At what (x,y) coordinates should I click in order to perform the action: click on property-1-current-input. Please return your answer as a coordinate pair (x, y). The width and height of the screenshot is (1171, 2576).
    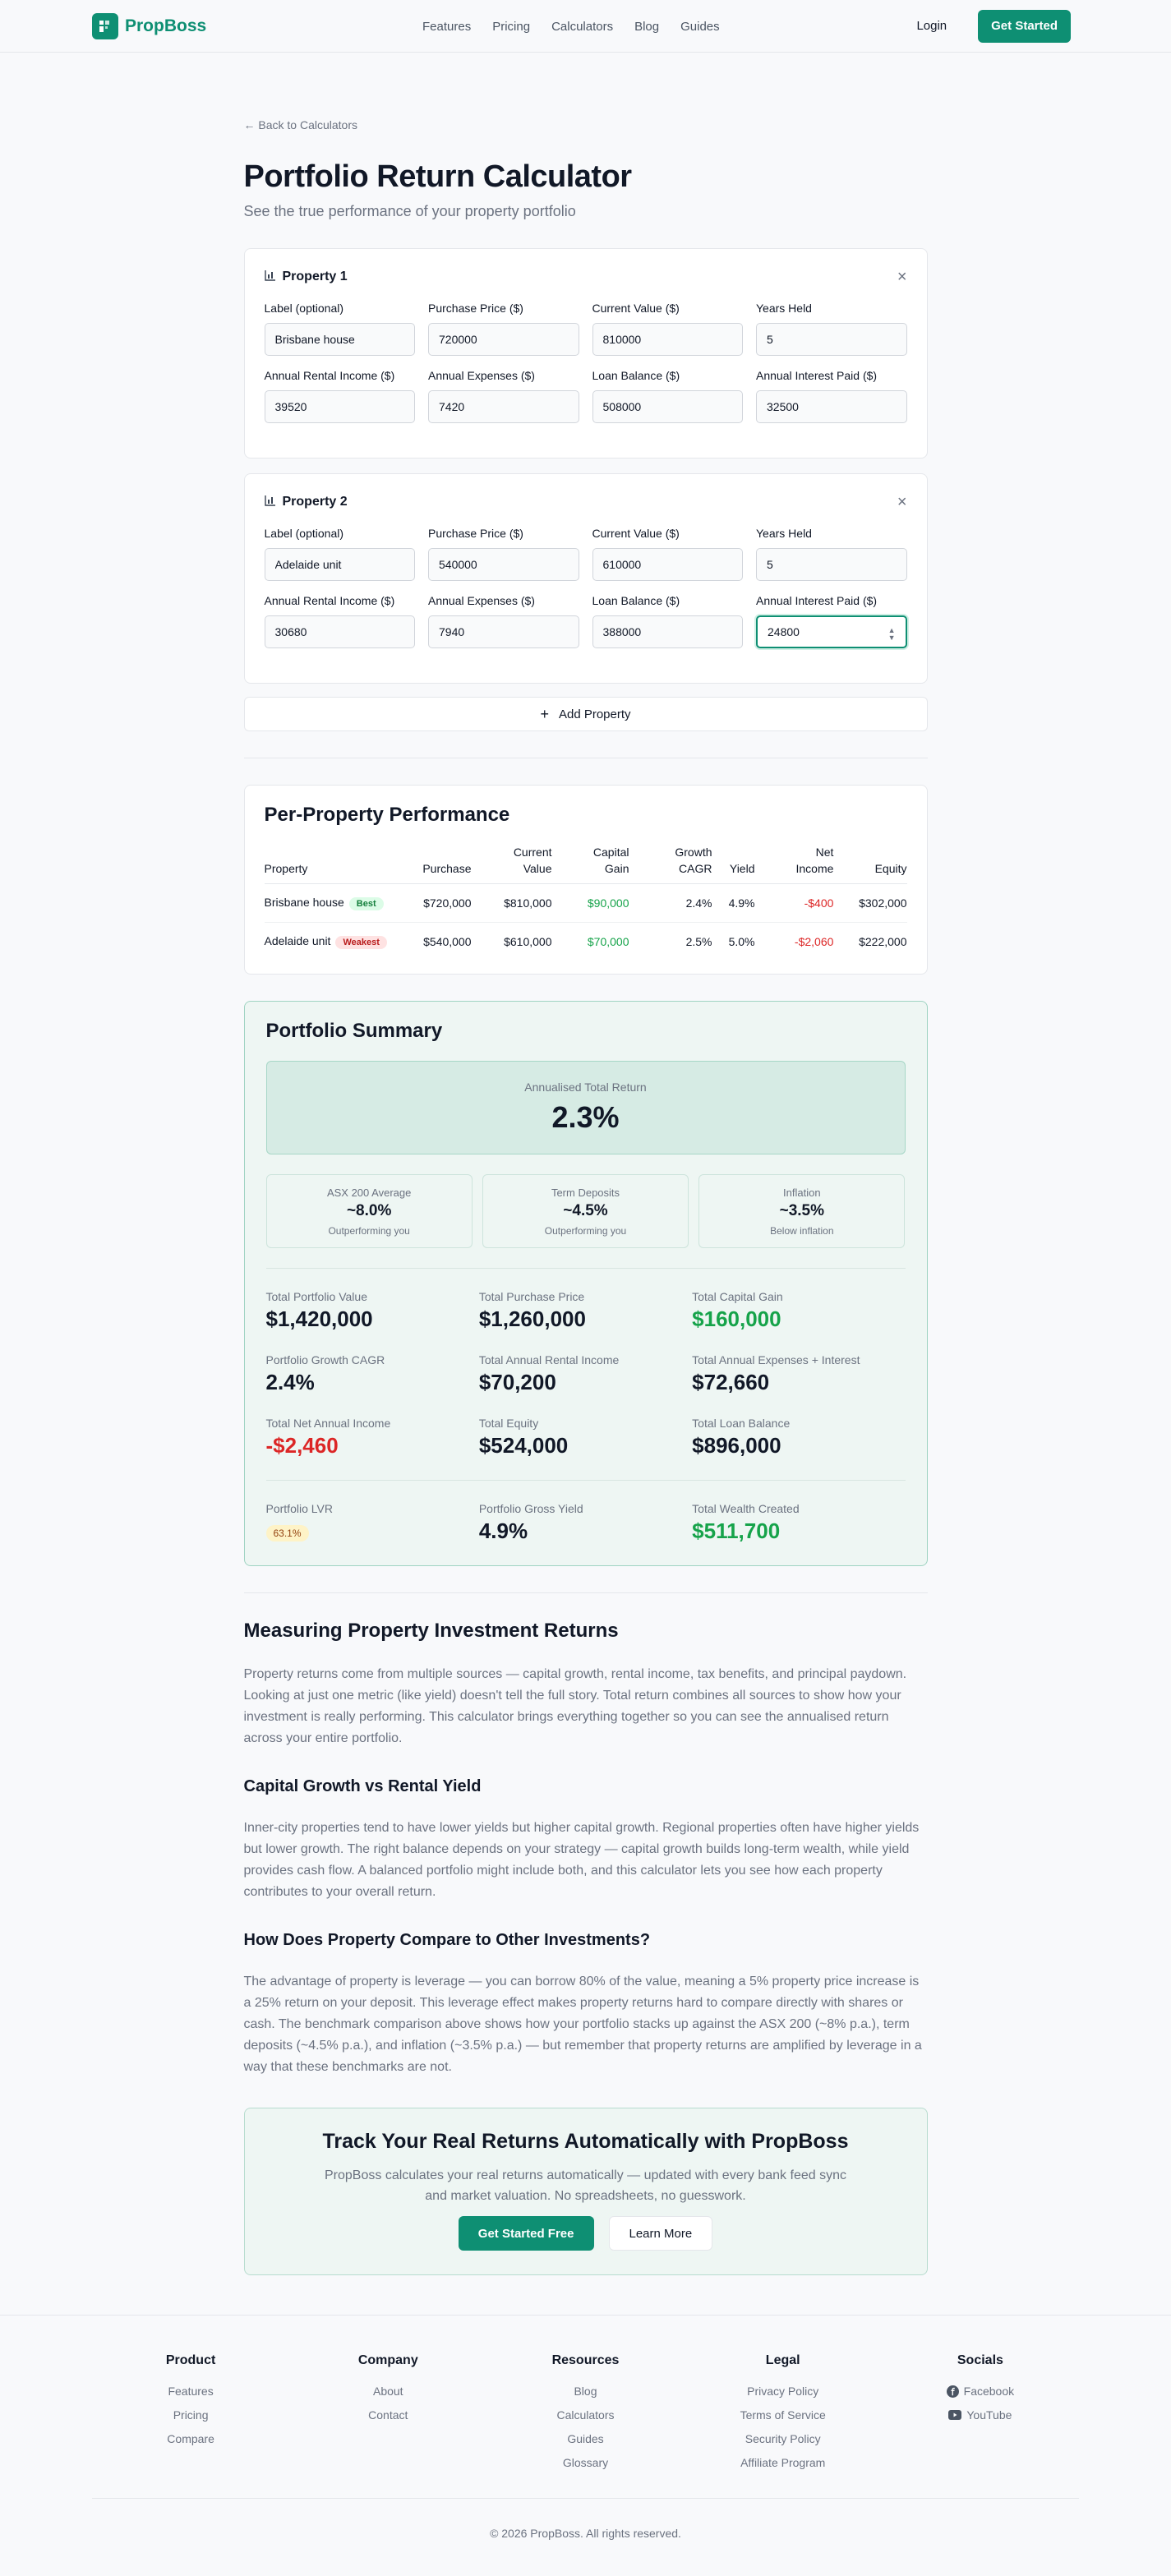
    Looking at the image, I should click on (668, 339).